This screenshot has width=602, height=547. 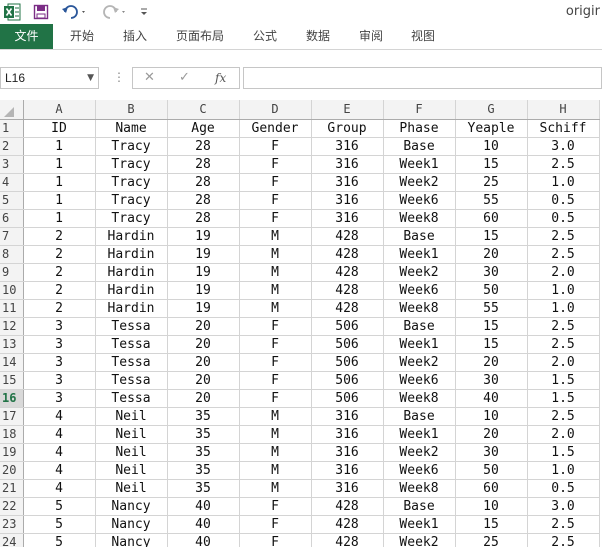 I want to click on cell-e3: 316, so click(x=347, y=164).